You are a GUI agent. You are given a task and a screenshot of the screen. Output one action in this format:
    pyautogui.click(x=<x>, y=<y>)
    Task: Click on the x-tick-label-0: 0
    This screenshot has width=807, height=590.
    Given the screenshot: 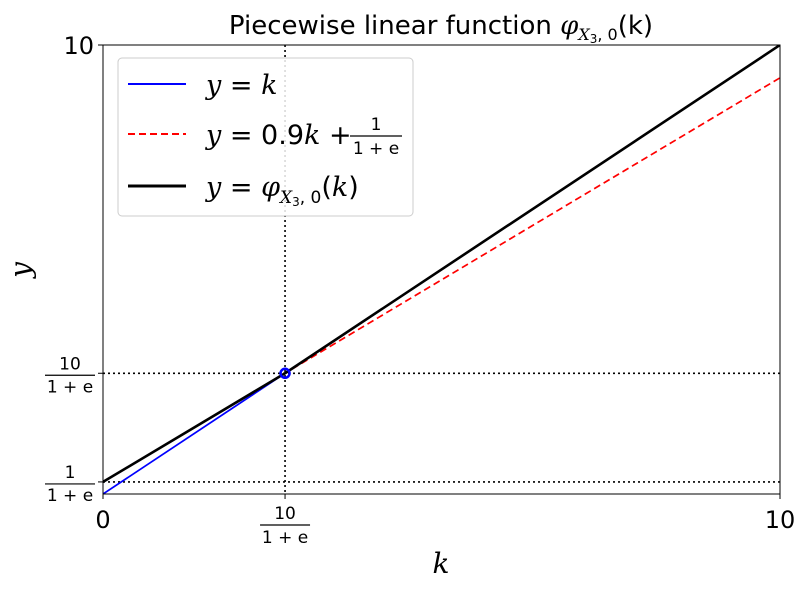 What is the action you would take?
    pyautogui.click(x=102, y=520)
    